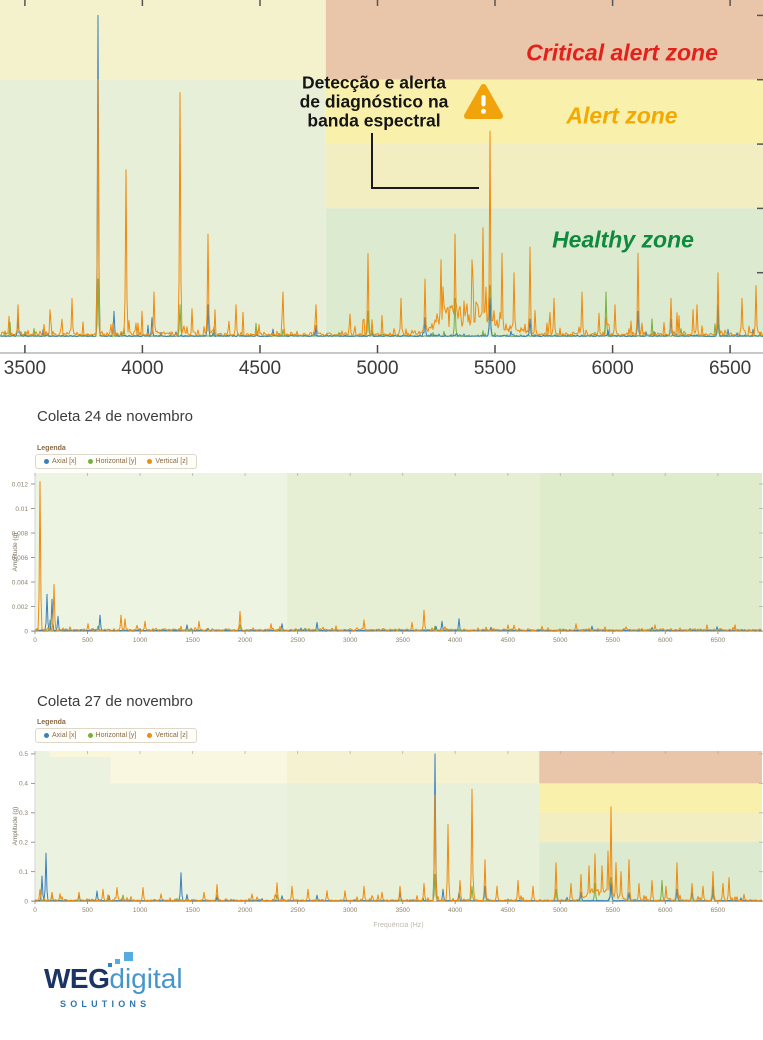 This screenshot has height=1040, width=763. What do you see at coordinates (23, 754) in the screenshot?
I see `y-tick-label: 0.5` at bounding box center [23, 754].